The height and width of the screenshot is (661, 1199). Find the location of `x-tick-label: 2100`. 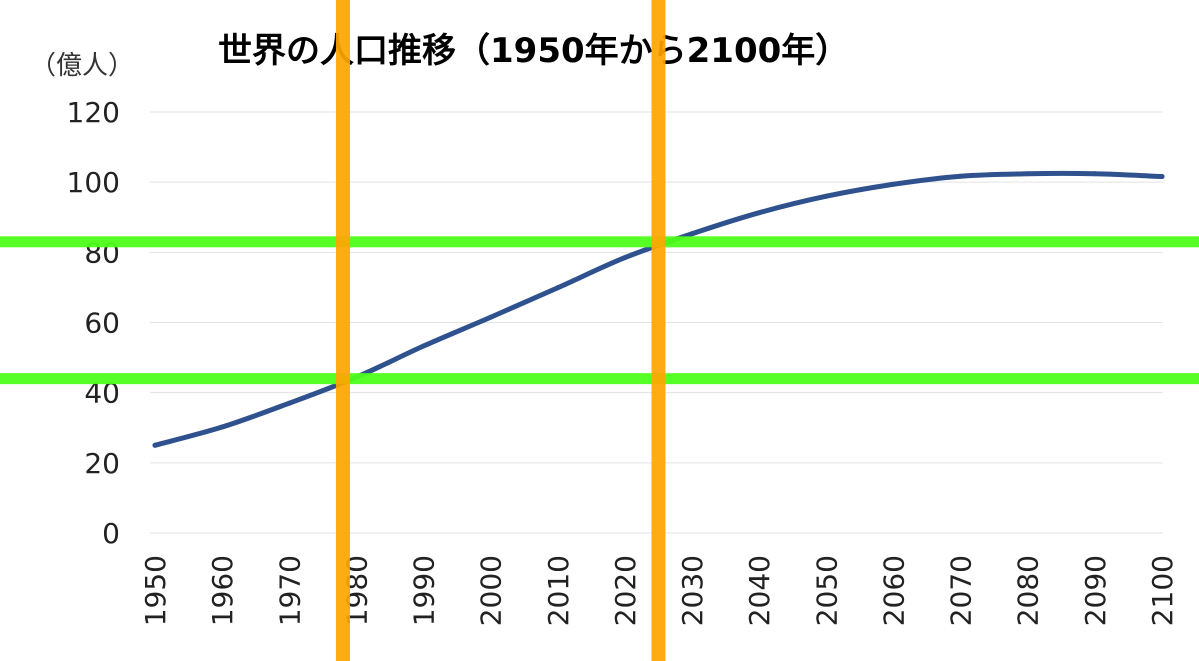

x-tick-label: 2100 is located at coordinates (1162, 590).